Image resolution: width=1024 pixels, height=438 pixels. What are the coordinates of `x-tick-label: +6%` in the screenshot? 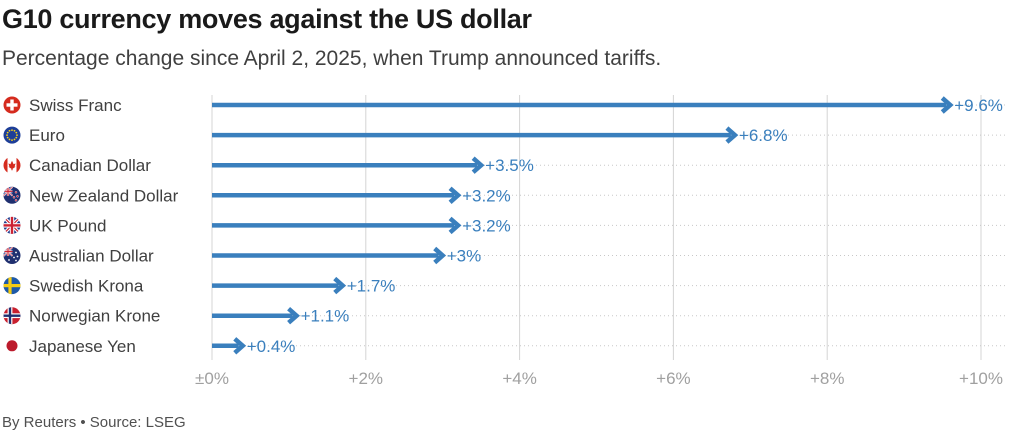 It's located at (673, 378).